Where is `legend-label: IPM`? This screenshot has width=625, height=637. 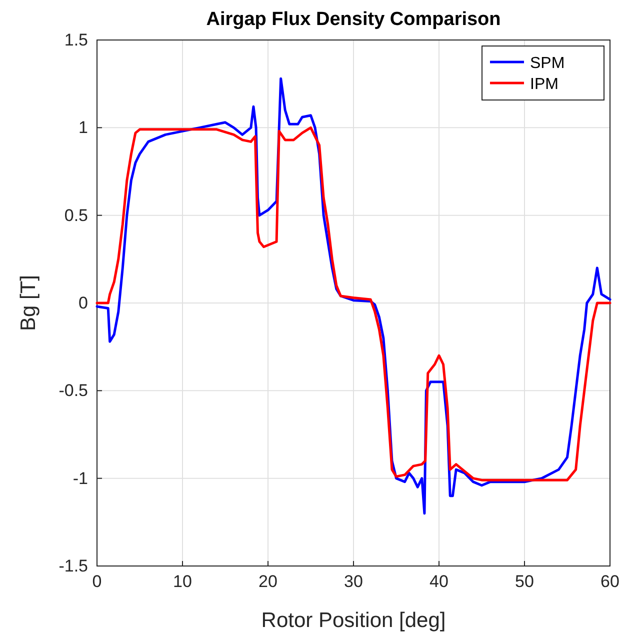 legend-label: IPM is located at coordinates (544, 84).